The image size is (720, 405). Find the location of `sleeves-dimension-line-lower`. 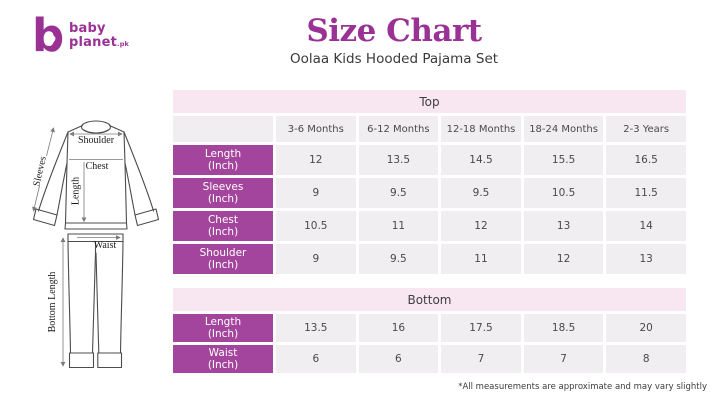

sleeves-dimension-line-lower is located at coordinates (36, 198).